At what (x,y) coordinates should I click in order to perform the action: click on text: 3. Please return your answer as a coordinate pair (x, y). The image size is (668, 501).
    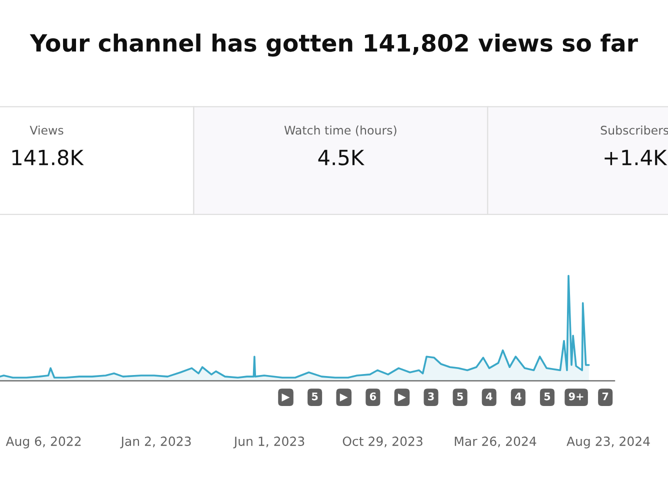
    Looking at the image, I should click on (431, 396).